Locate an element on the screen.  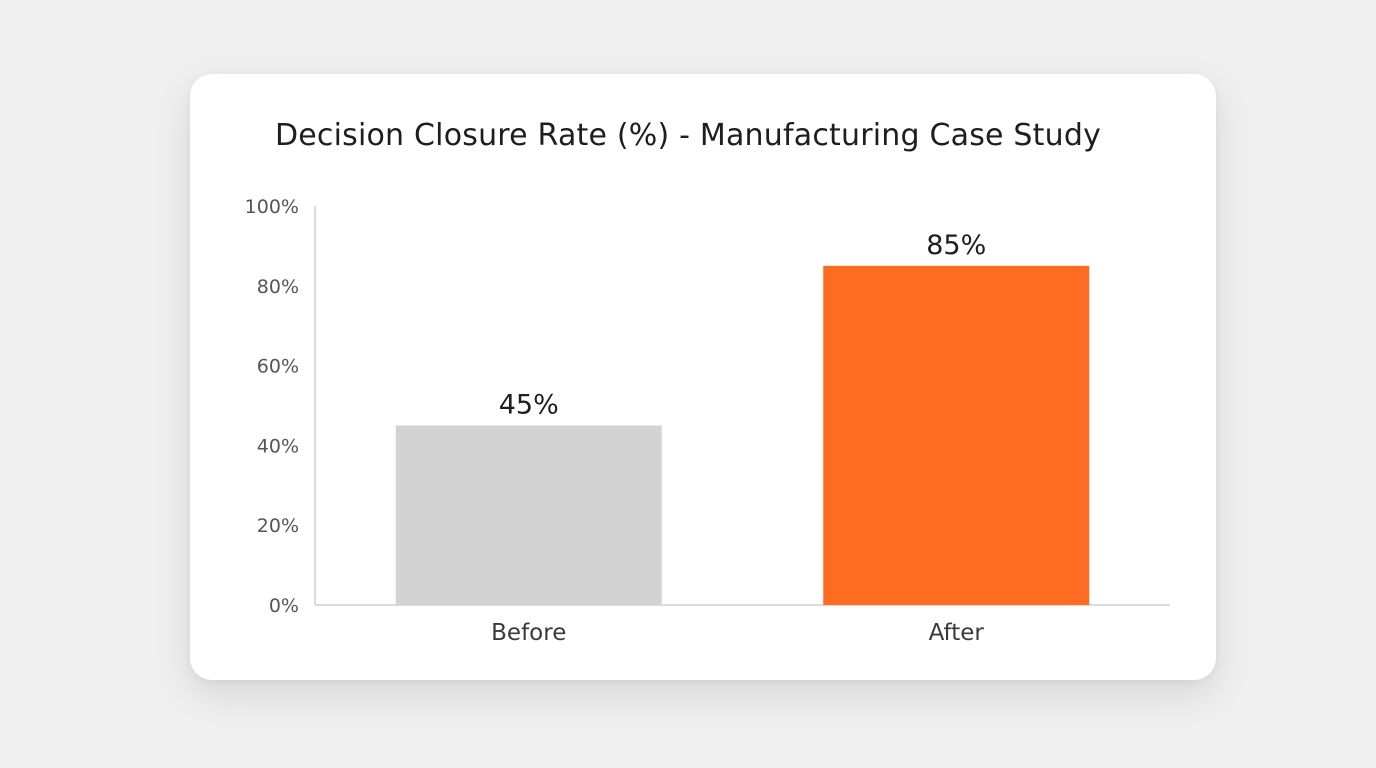
category-labels: Before After is located at coordinates (737, 633).